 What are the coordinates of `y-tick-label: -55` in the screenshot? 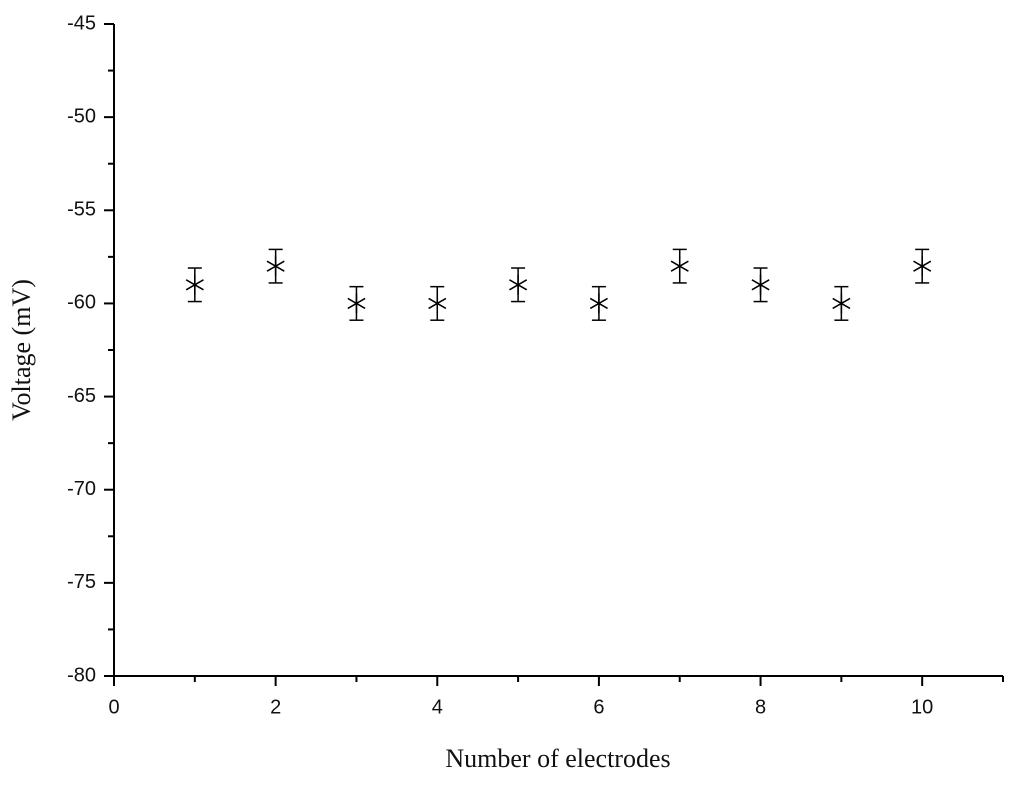 It's located at (81, 210).